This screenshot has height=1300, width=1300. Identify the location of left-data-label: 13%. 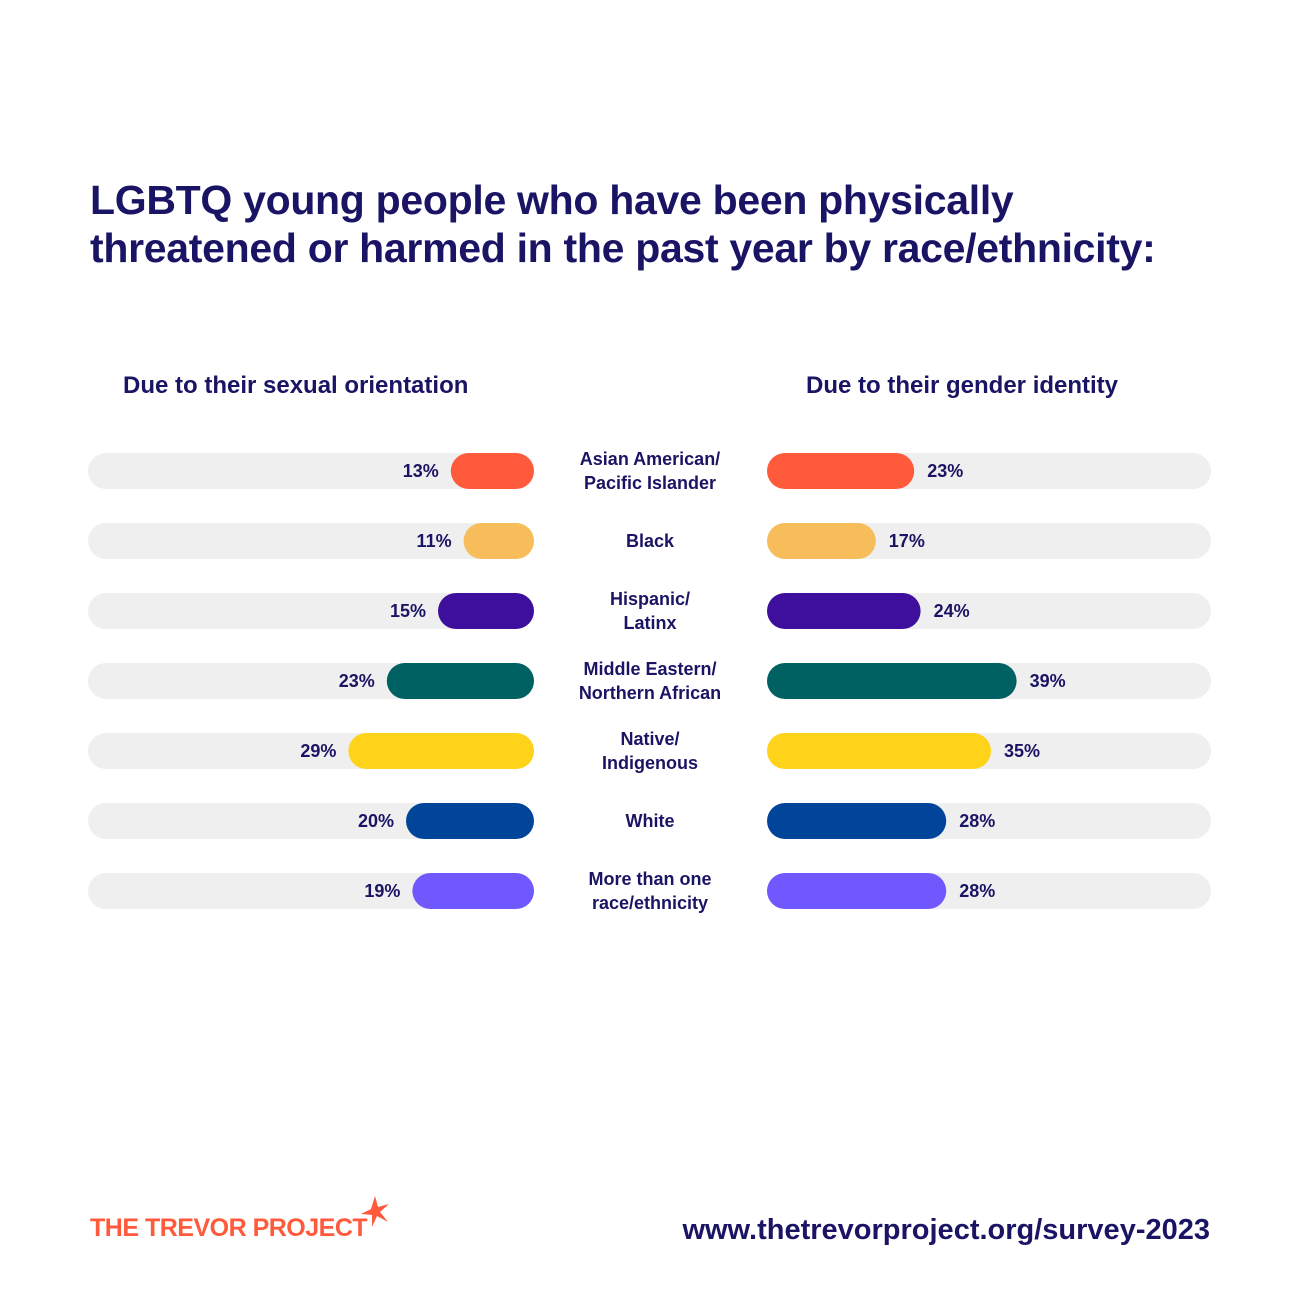
(421, 471).